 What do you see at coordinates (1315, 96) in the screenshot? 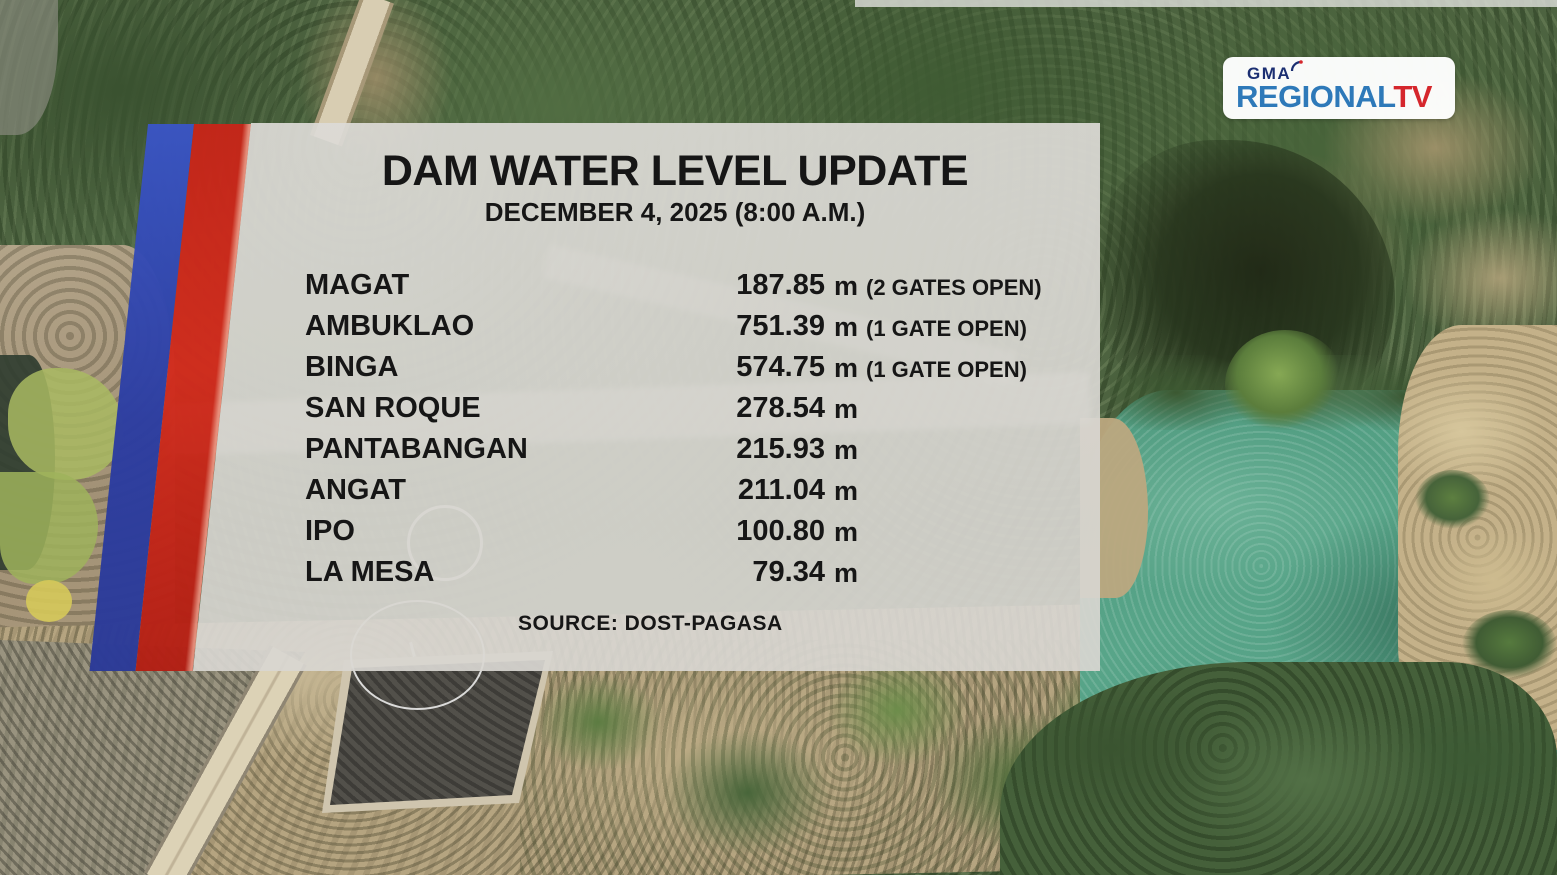
I see `regional-text: REGIONAL` at bounding box center [1315, 96].